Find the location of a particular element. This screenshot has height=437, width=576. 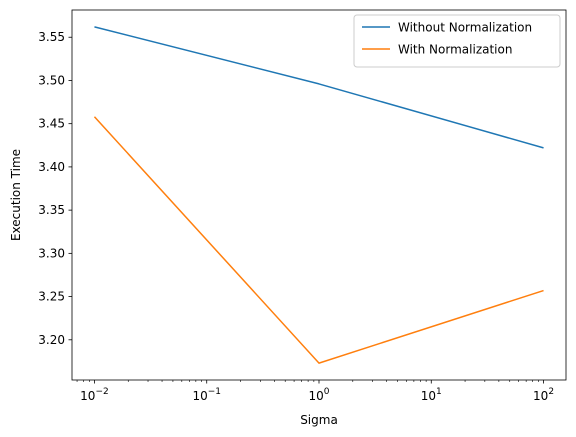

y-tick-label: 3.40 is located at coordinates (51, 167).